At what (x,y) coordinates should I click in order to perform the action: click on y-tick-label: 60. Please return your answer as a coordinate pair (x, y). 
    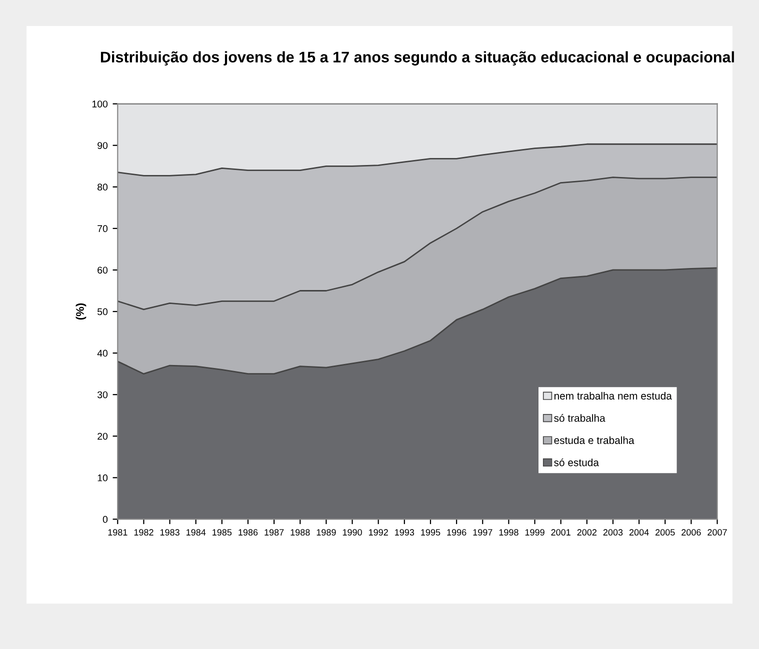
    Looking at the image, I should click on (103, 270).